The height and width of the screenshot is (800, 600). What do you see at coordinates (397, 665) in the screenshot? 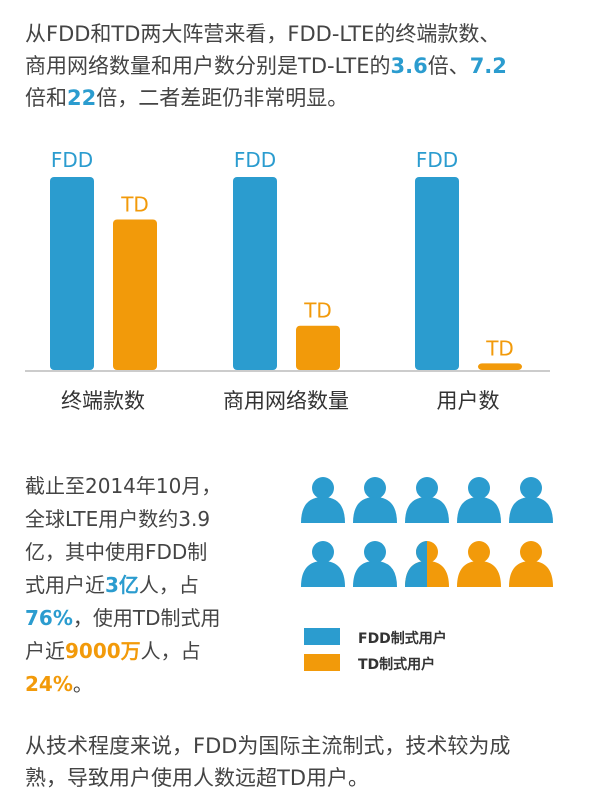
I see `legend-label-td: TD制式用户` at bounding box center [397, 665].